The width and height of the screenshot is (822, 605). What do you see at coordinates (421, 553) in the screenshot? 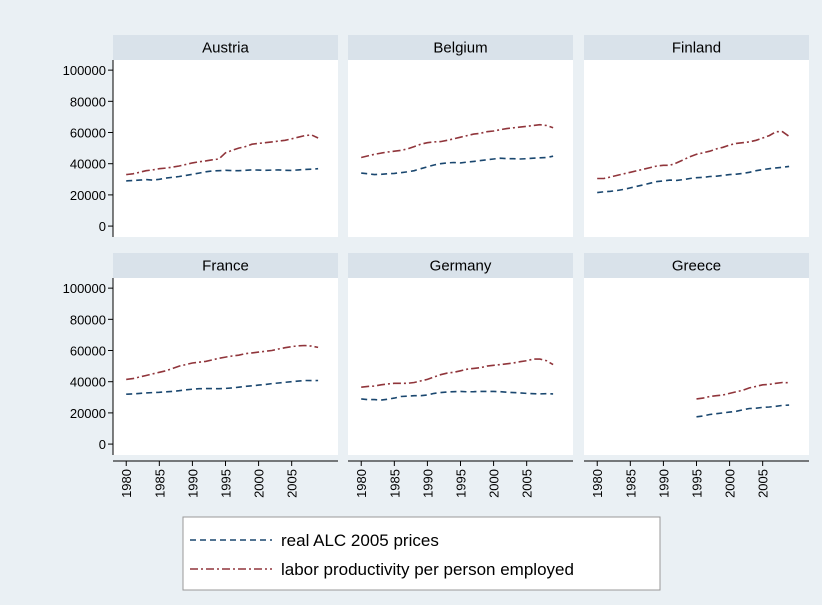
I see `legend-box` at bounding box center [421, 553].